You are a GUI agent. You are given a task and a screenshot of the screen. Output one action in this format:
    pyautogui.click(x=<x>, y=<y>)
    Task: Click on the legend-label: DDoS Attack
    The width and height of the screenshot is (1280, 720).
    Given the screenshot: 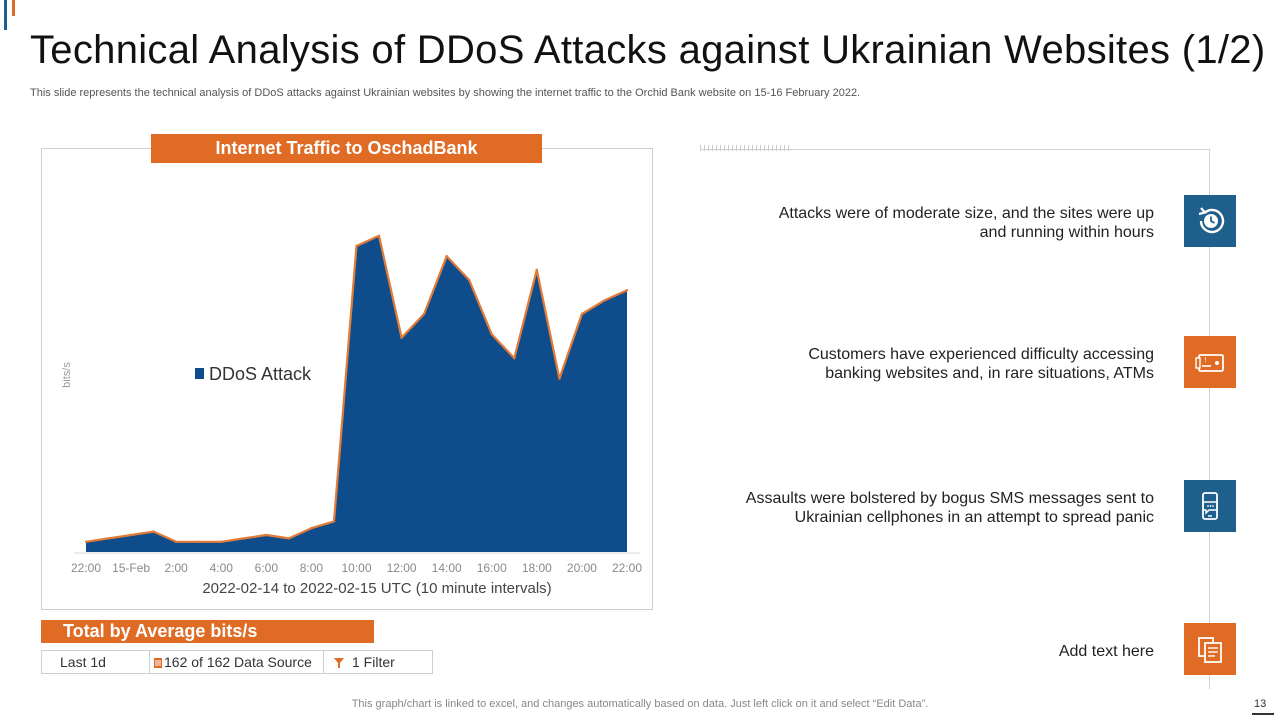 What is the action you would take?
    pyautogui.click(x=260, y=374)
    